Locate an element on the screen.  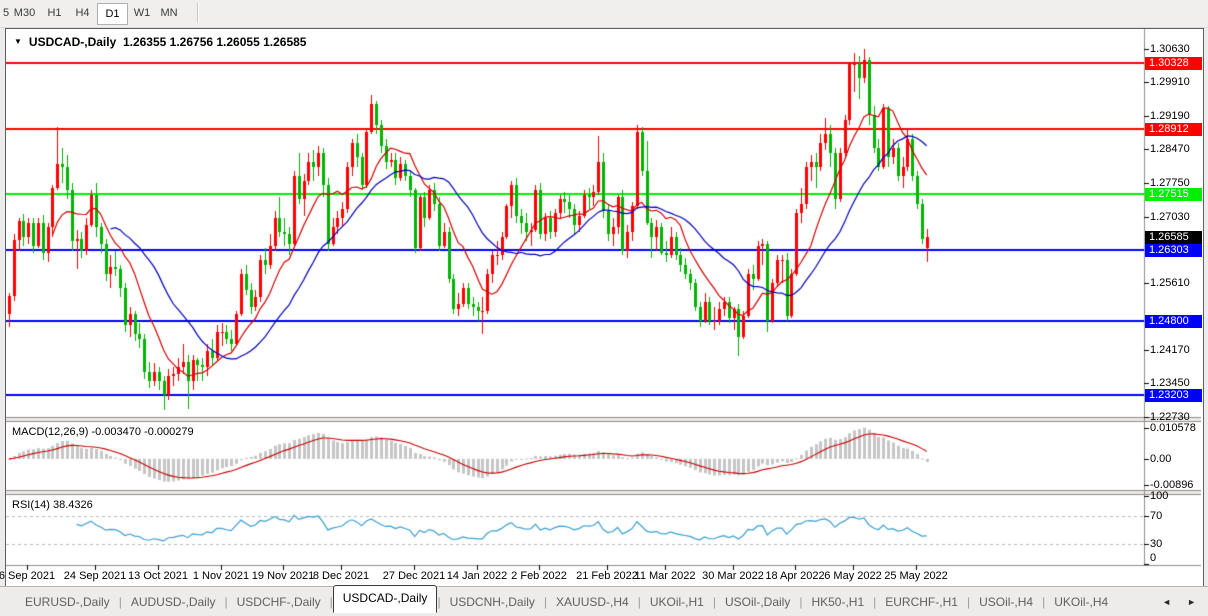
tab-eurchf-h1: EURCHF-,H1 is located at coordinates (921, 601).